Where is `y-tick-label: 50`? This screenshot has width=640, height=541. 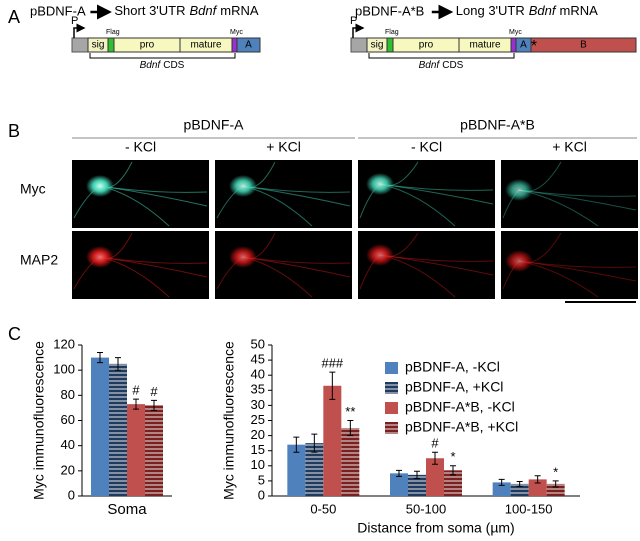
y-tick-label: 50 is located at coordinates (258, 343).